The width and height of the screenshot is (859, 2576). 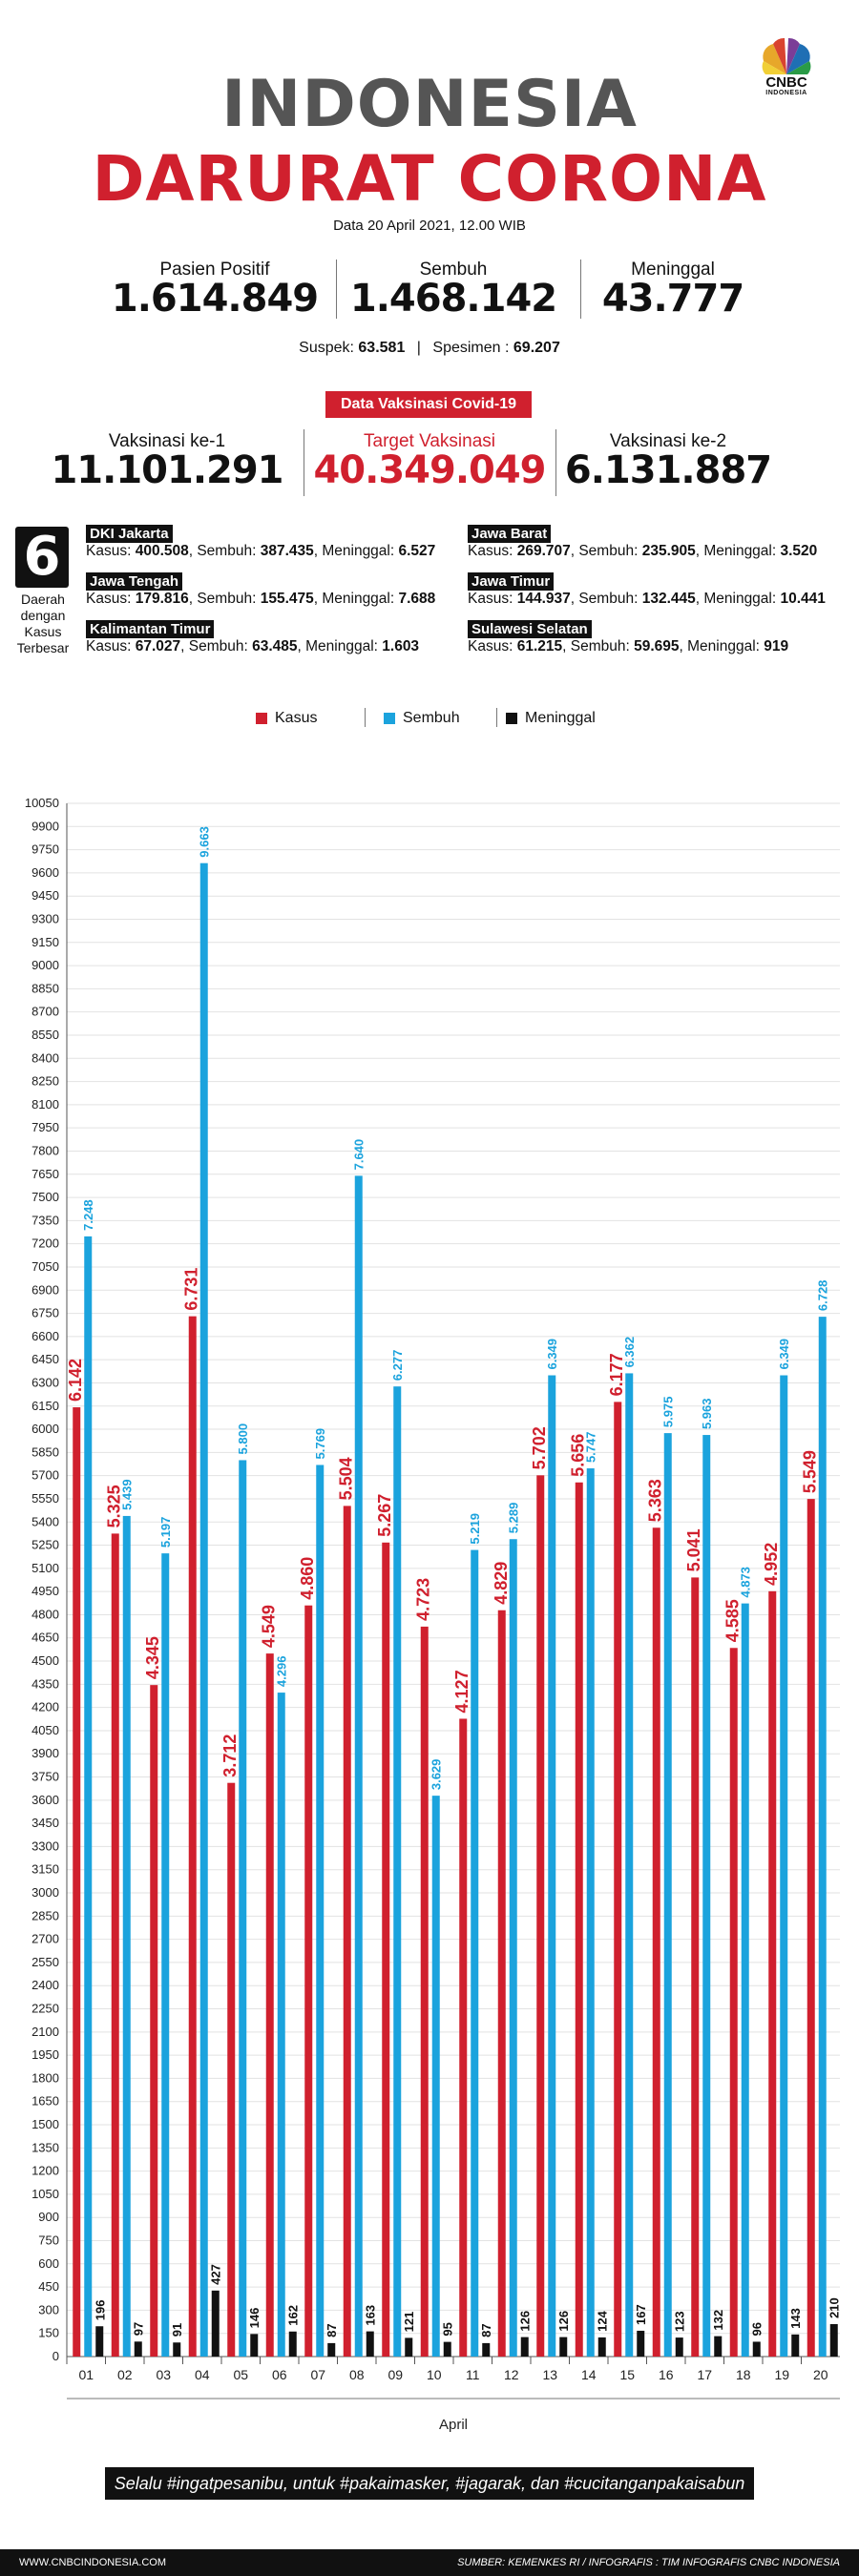 I want to click on value-label-kasus: 5.363, so click(x=655, y=1500).